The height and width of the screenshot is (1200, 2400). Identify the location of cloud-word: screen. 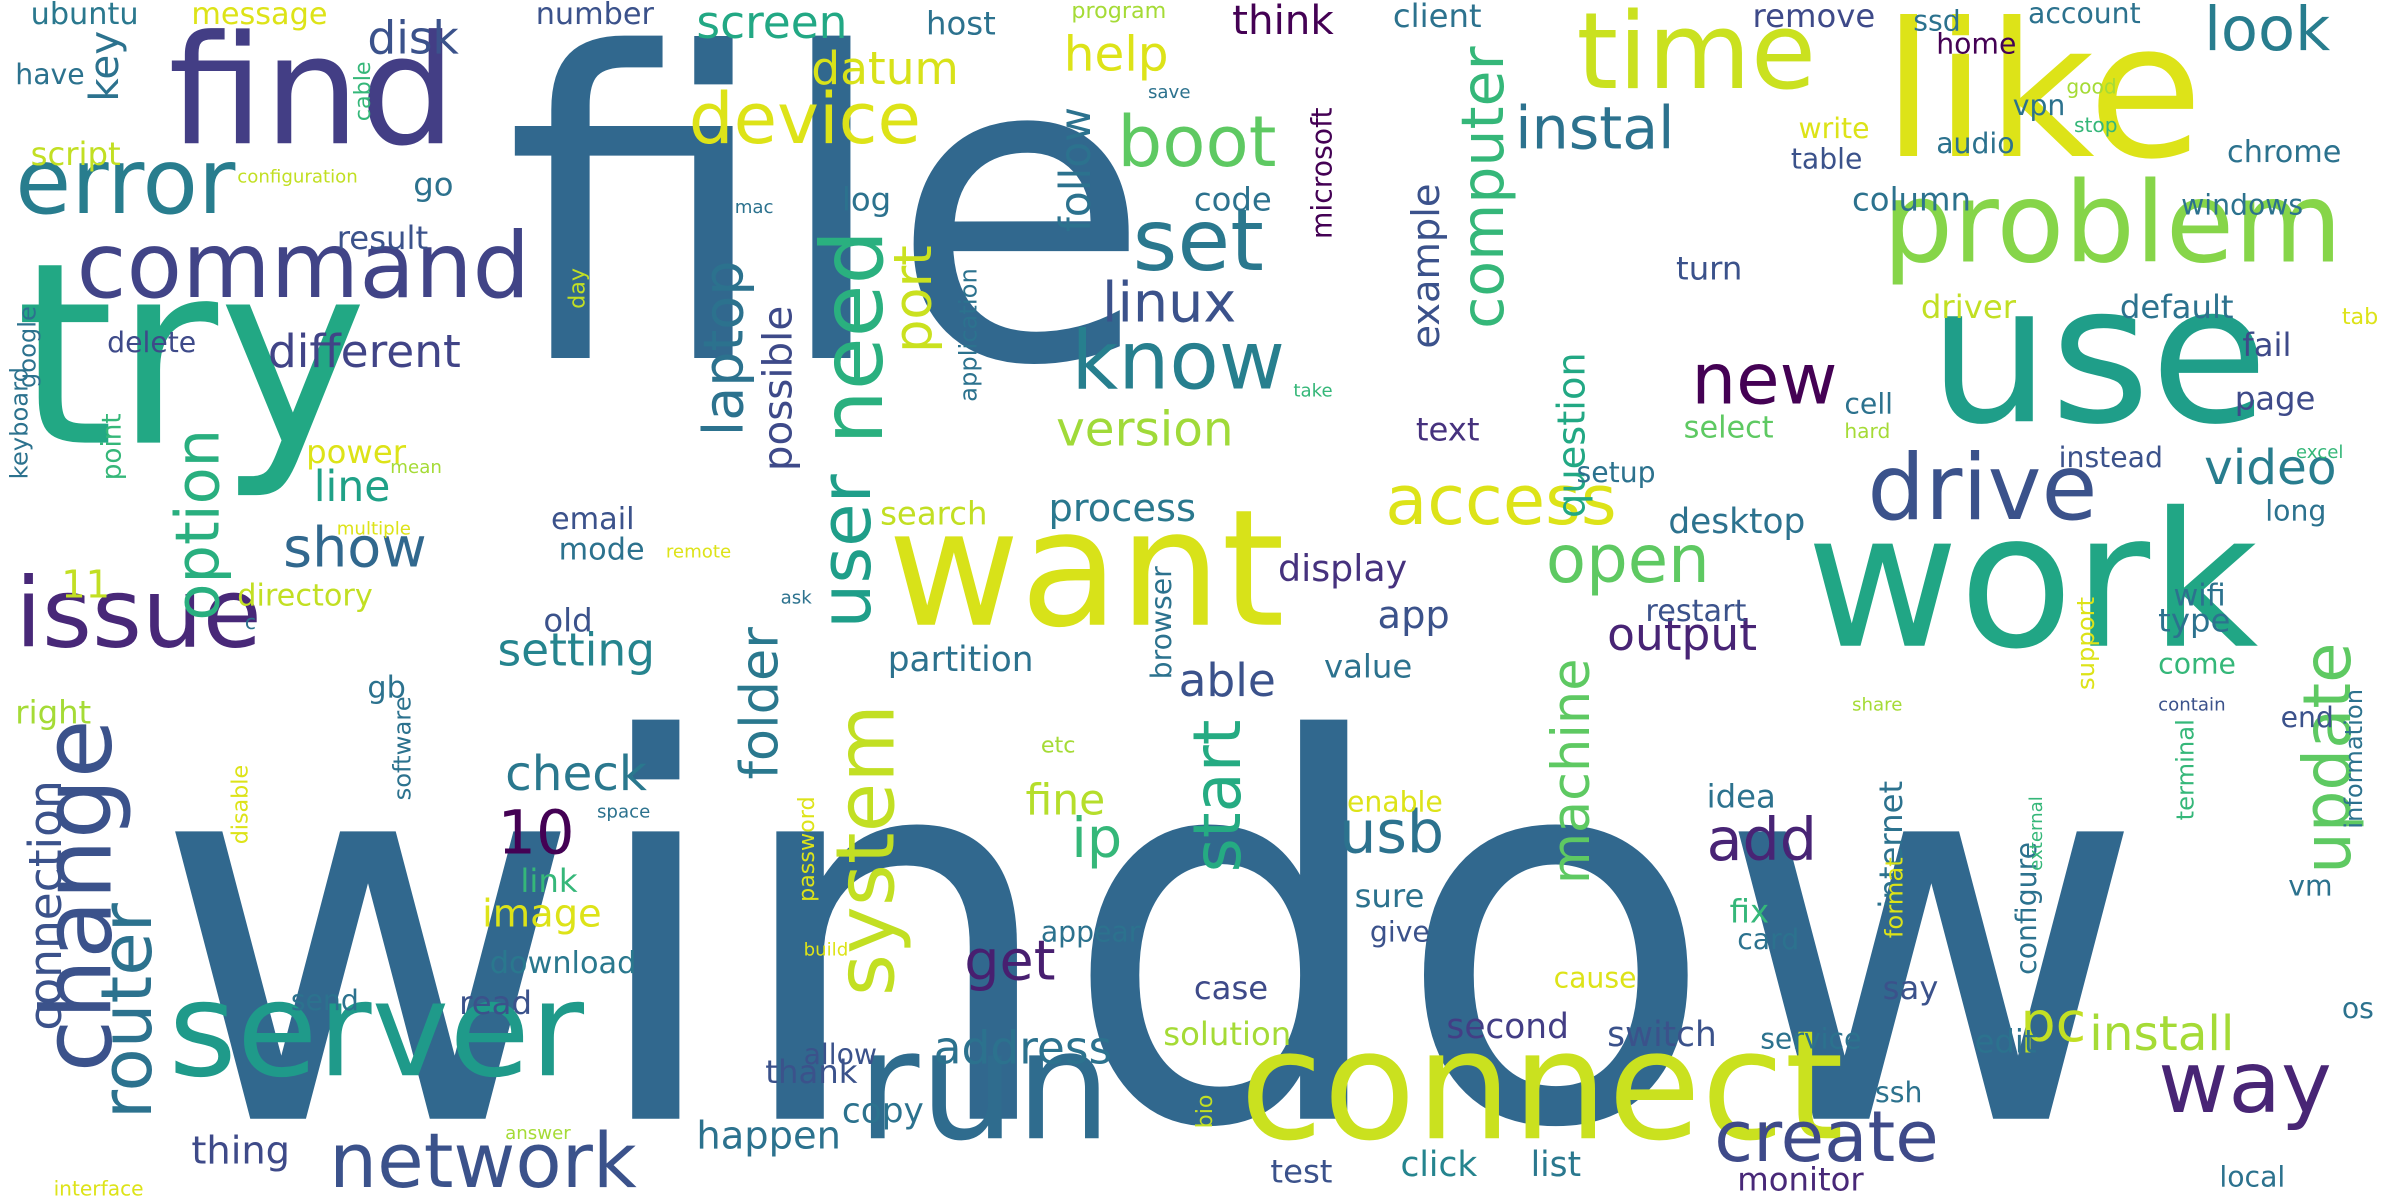
(772, 24).